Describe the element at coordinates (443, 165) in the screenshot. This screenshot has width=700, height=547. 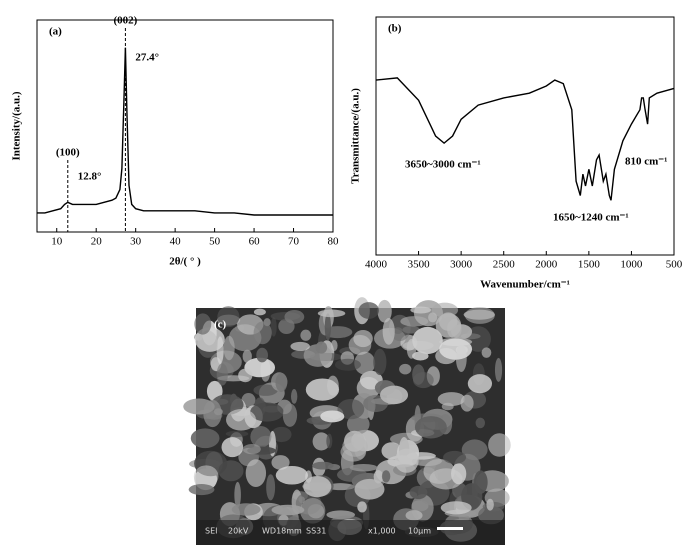
I see `annotation: 3650~3000 cm⁻¹` at that location.